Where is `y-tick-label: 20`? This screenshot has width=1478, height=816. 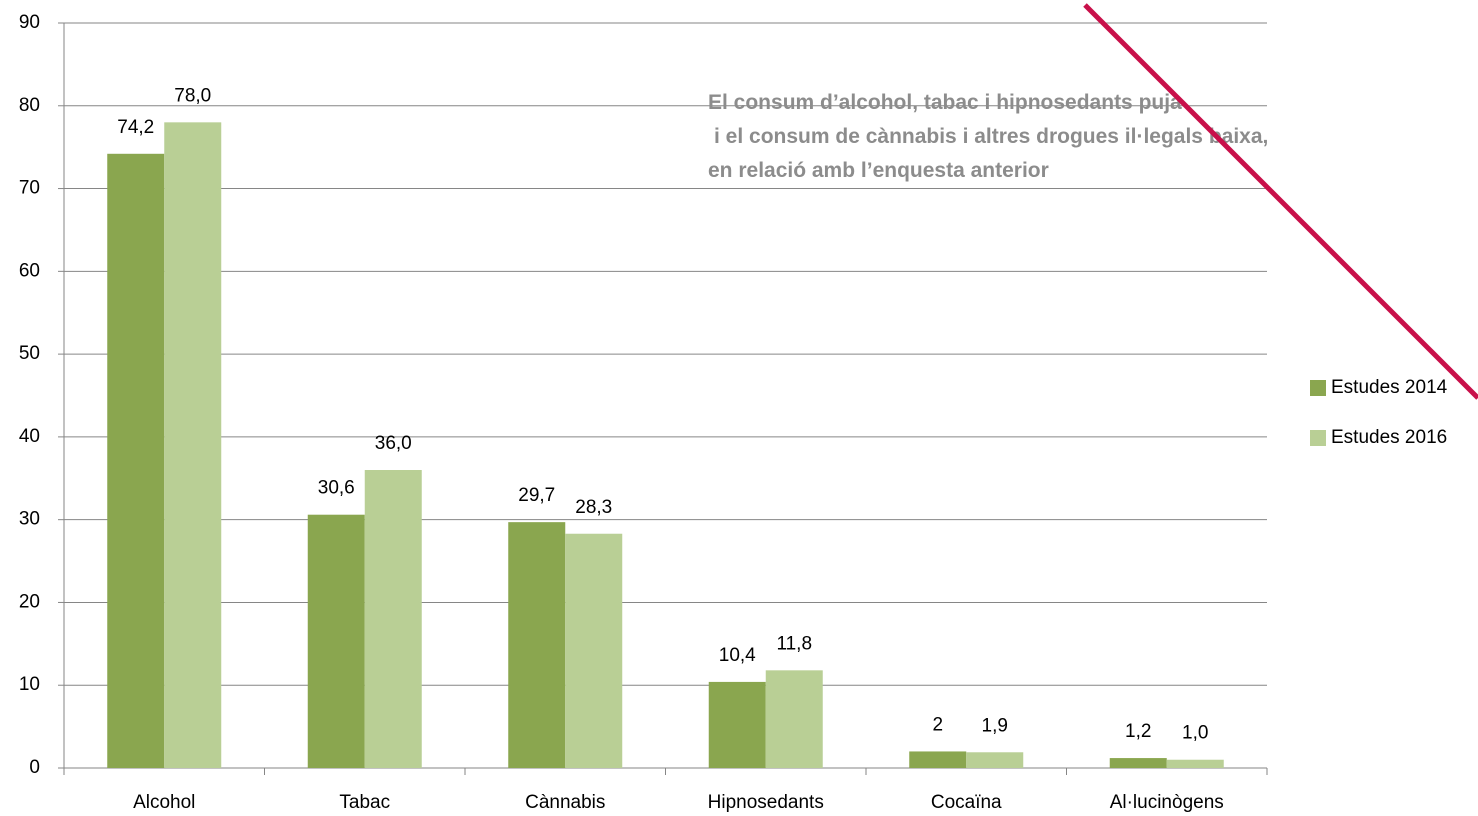
y-tick-label: 20 is located at coordinates (29, 601).